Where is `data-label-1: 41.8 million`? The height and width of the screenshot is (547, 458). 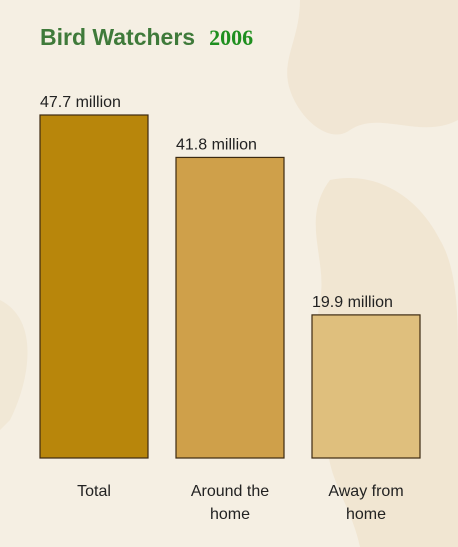 data-label-1: 41.8 million is located at coordinates (216, 144).